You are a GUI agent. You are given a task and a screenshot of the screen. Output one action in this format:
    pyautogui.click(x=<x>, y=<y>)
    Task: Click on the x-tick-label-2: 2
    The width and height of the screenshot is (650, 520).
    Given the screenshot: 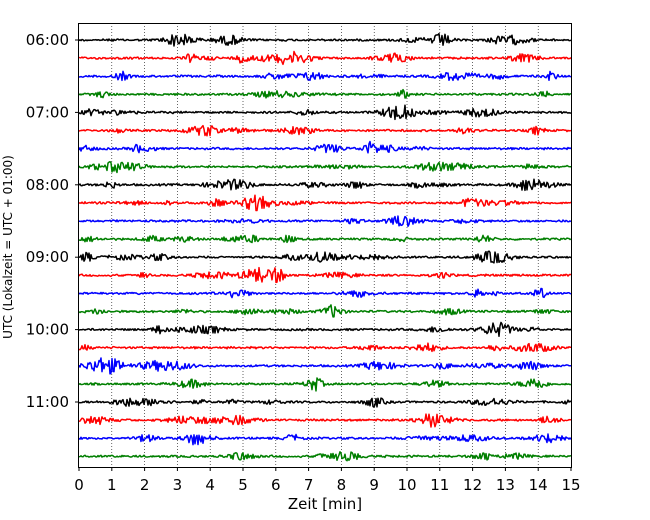 What is the action you would take?
    pyautogui.click(x=145, y=485)
    